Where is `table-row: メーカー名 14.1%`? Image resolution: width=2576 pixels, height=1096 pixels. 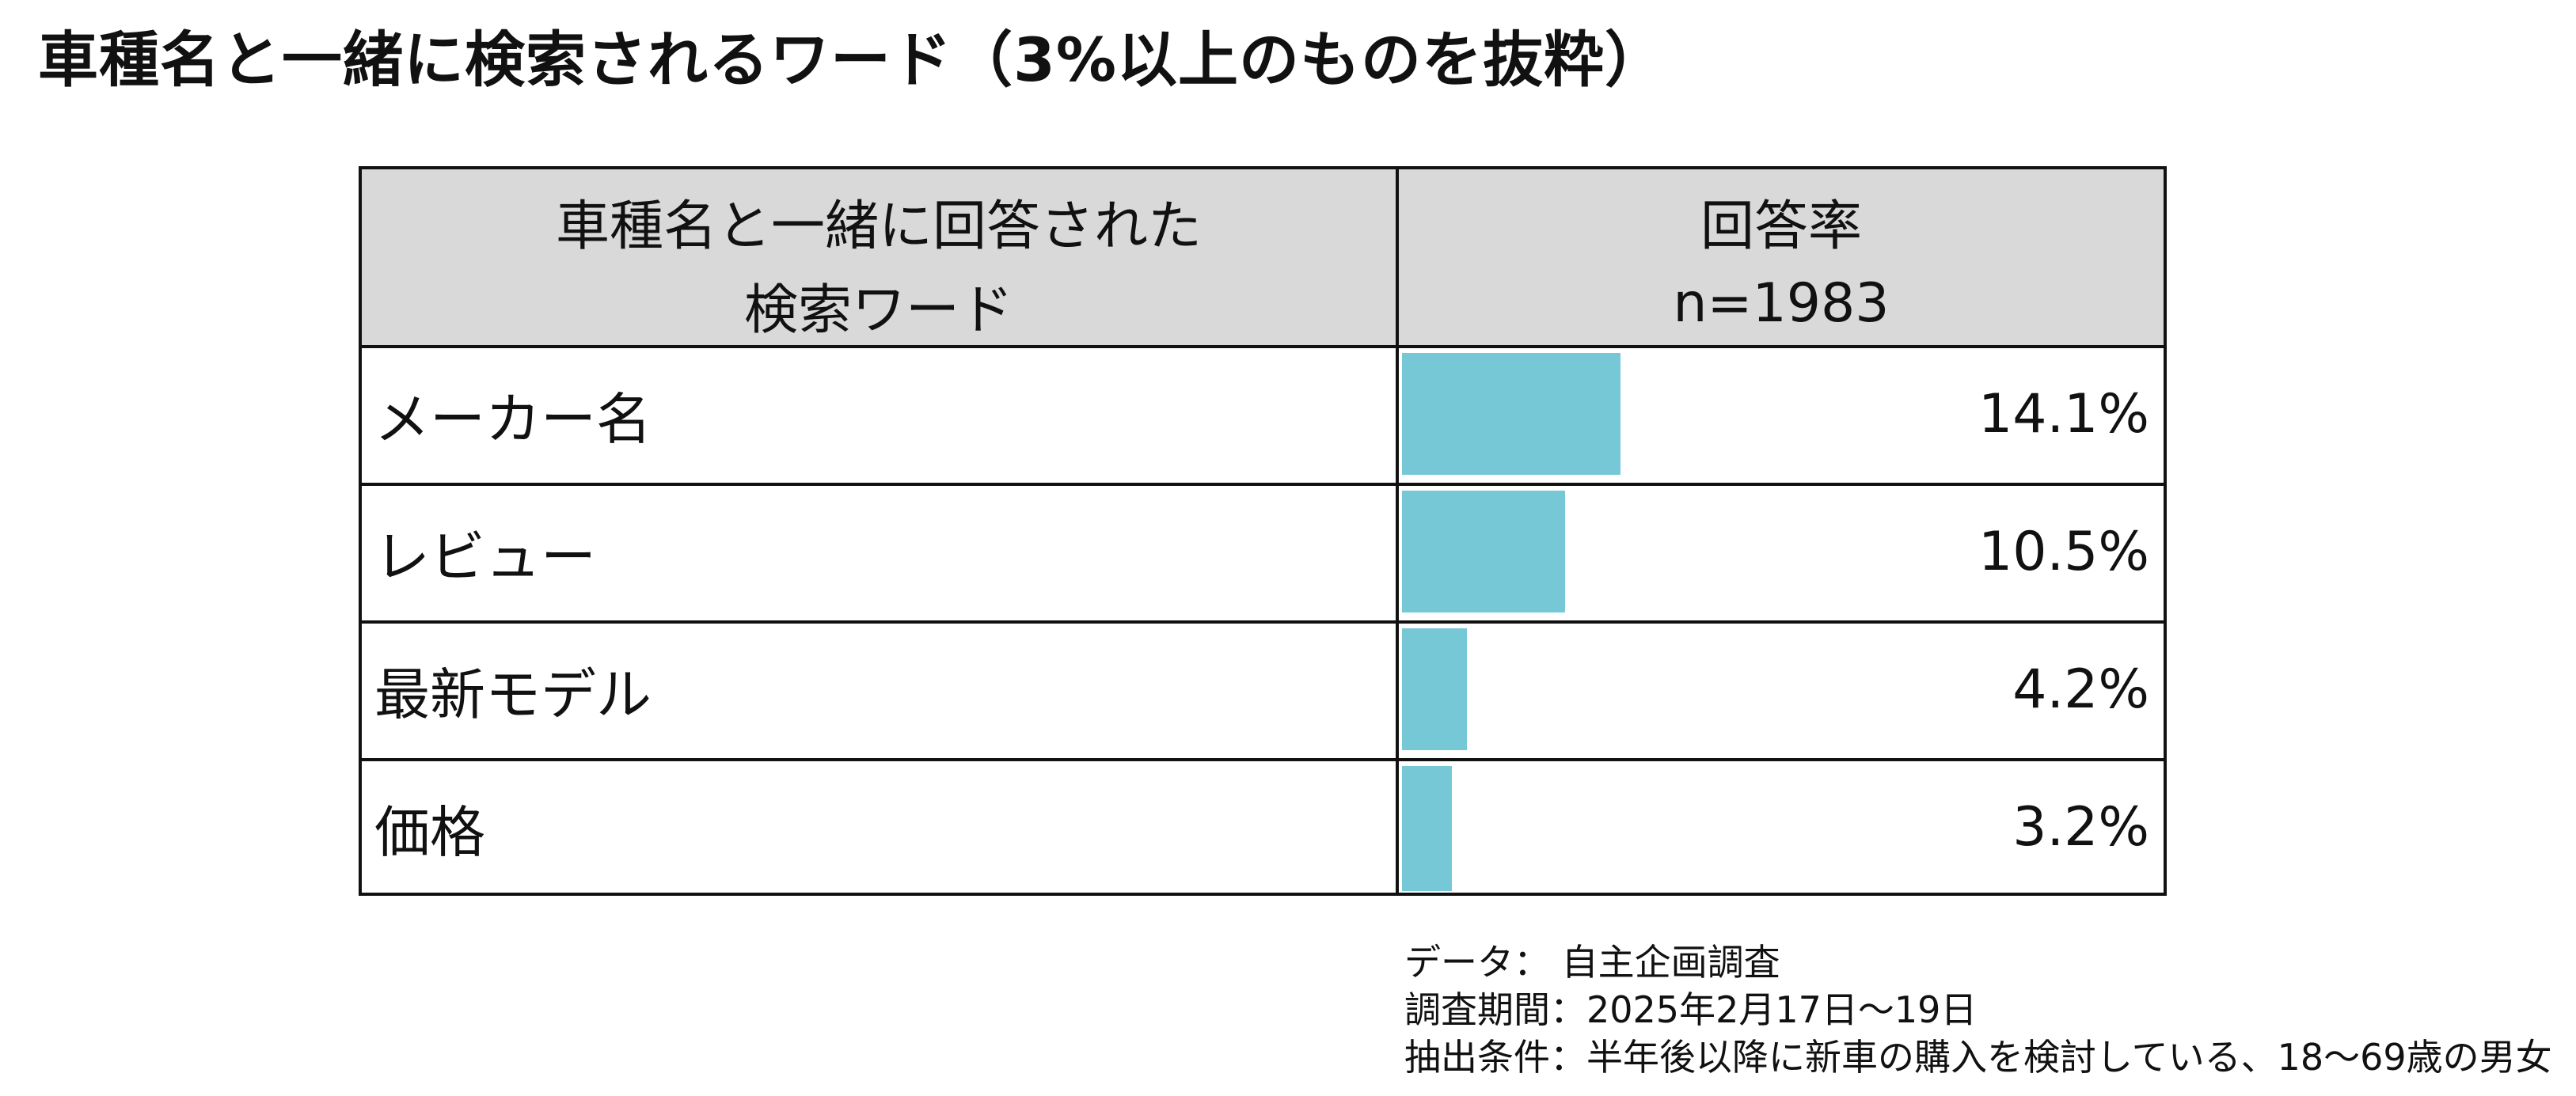 table-row: メーカー名 14.1% is located at coordinates (1263, 417).